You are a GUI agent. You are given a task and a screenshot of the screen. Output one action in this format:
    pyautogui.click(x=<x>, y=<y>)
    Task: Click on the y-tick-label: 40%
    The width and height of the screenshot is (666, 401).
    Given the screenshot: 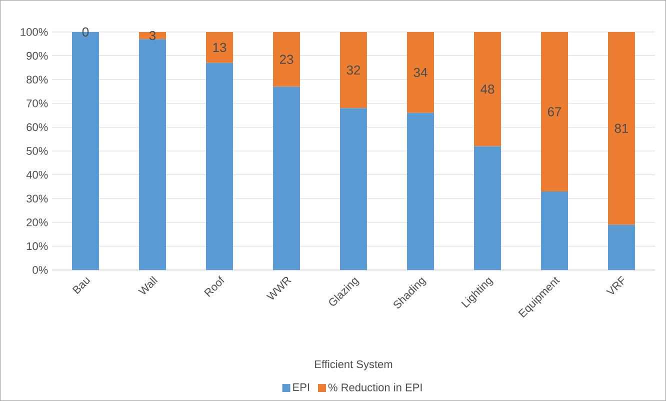 What is the action you would take?
    pyautogui.click(x=37, y=174)
    